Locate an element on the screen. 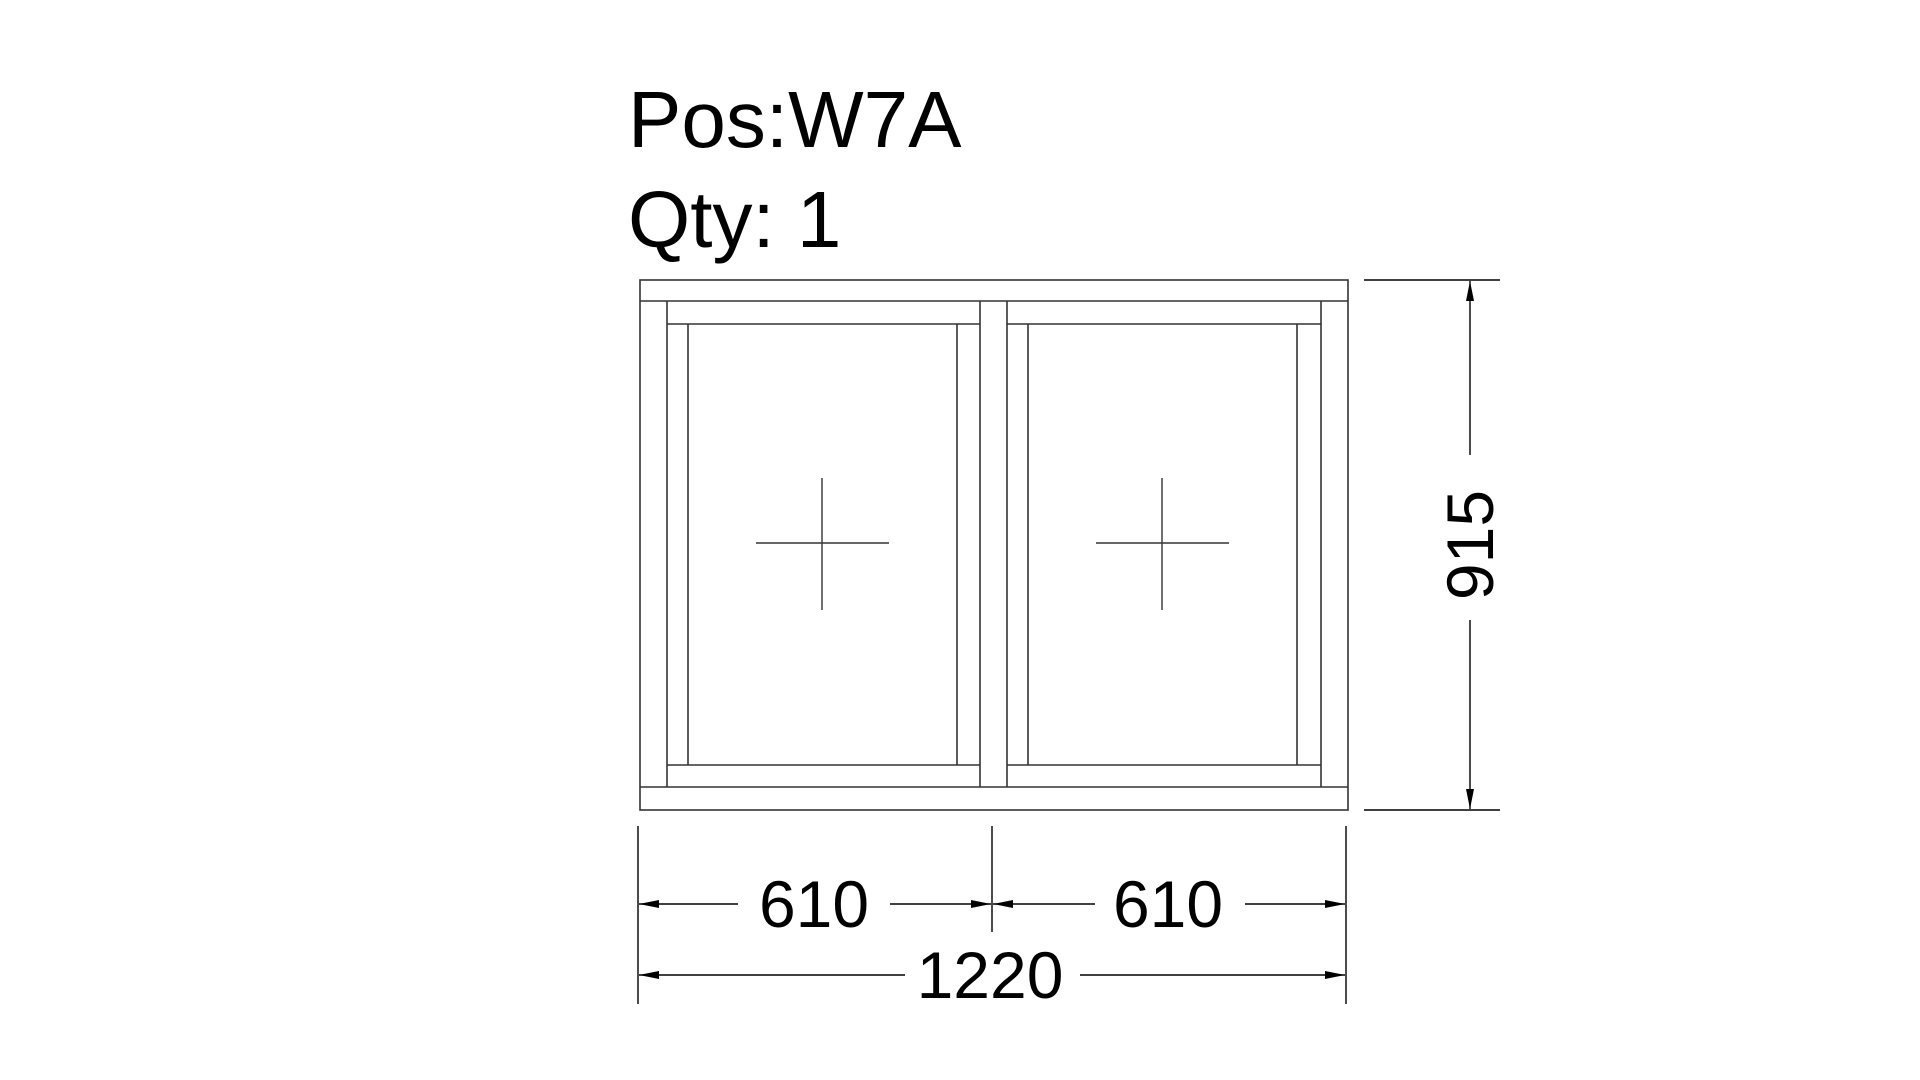 The image size is (1920, 1080). left-sash-width-label: 610 is located at coordinates (814, 904).